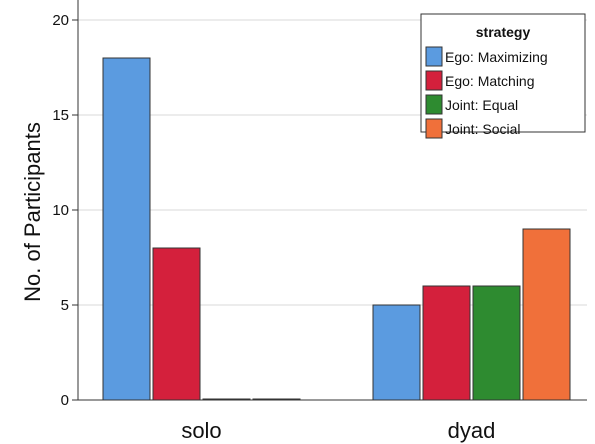  I want to click on legend-label: Ego: Maximizing, so click(496, 57).